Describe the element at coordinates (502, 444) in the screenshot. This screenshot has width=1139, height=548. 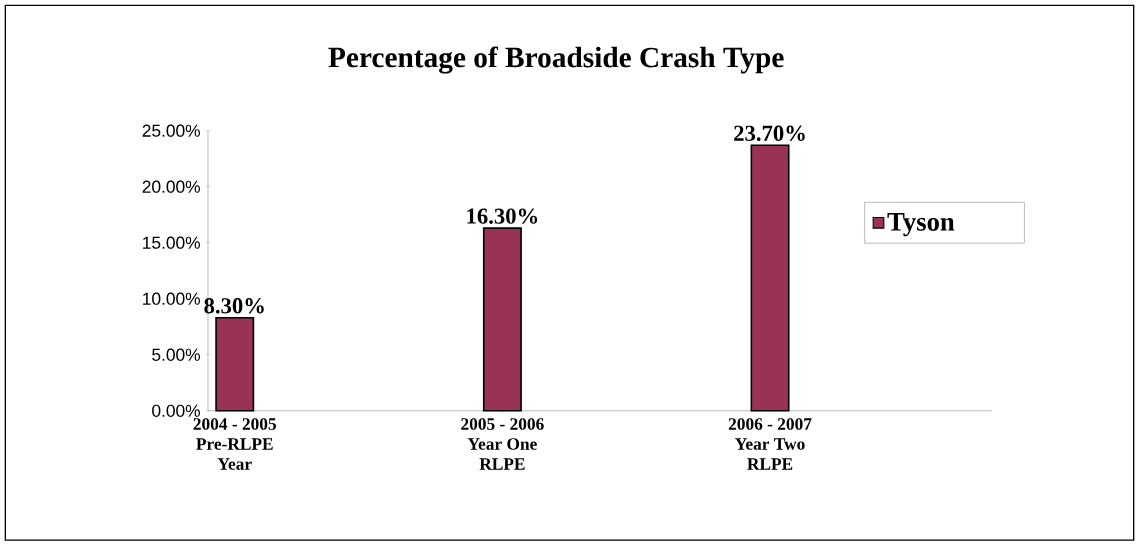
I see `x-tick-label: 2005 - 2006 Year One RLPE` at that location.